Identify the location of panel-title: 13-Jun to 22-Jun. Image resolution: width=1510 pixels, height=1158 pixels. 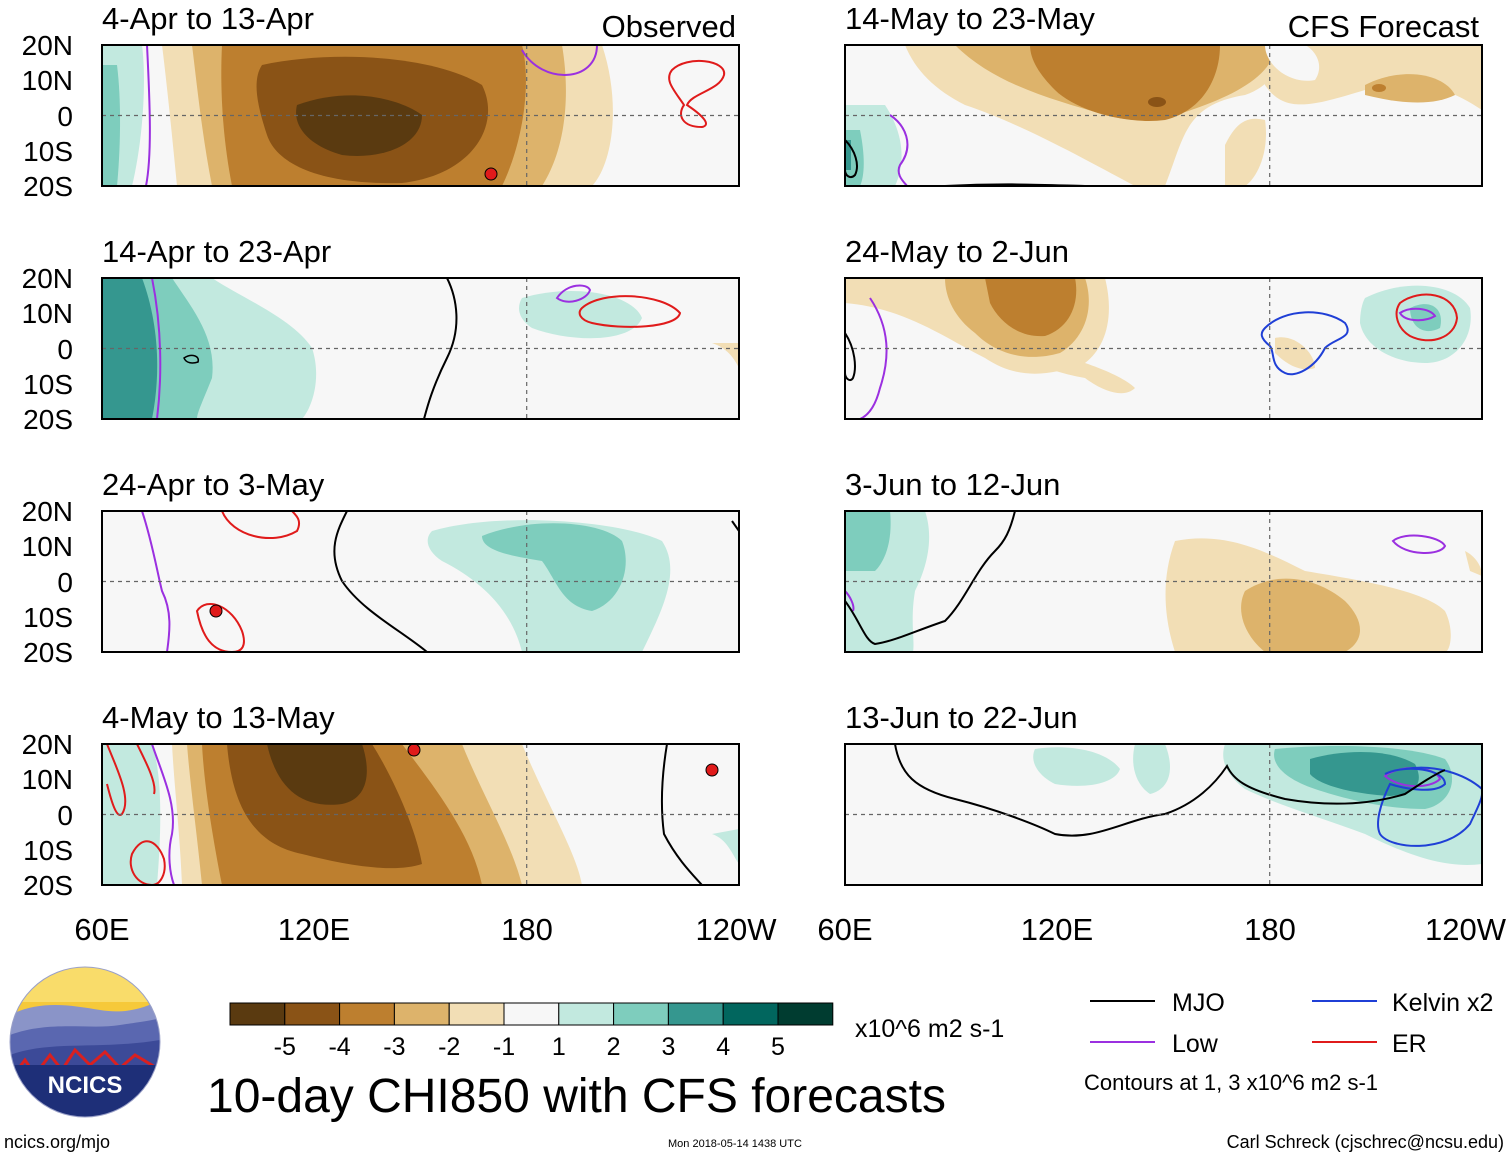
(961, 717).